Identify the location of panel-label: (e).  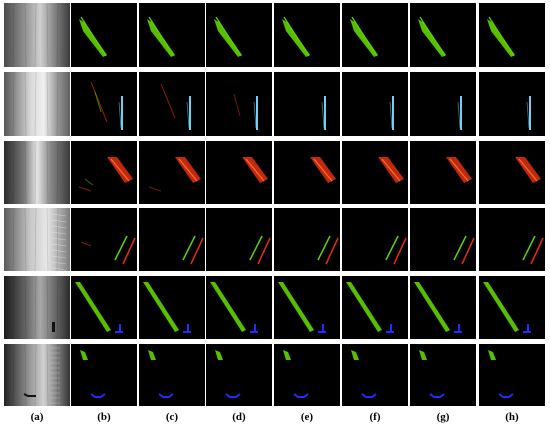
(307, 417).